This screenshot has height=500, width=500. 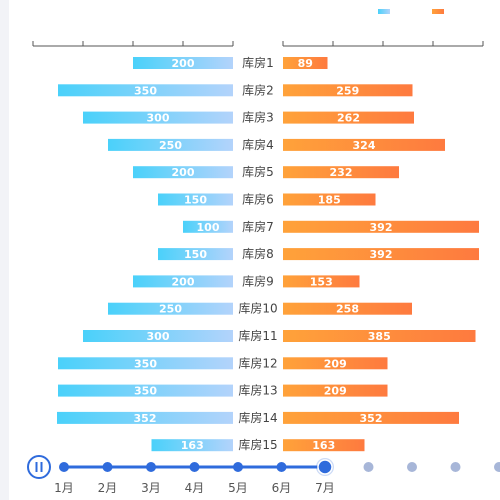 I want to click on data-label-right: 324, so click(x=364, y=145).